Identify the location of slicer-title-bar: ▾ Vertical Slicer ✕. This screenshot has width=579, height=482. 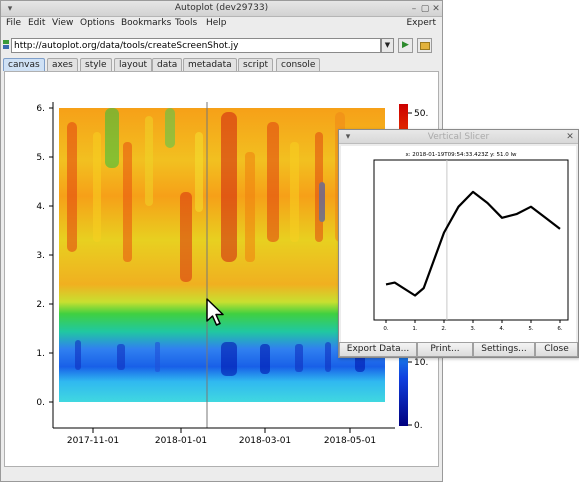
(458, 137).